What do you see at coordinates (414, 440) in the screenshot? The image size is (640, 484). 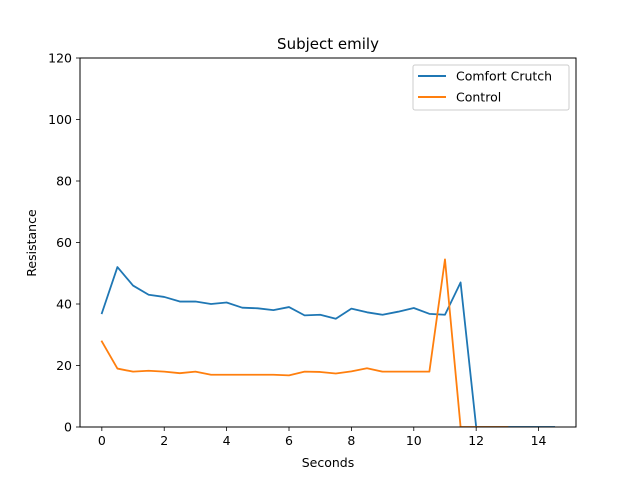 I see `x-tick-label: 10` at bounding box center [414, 440].